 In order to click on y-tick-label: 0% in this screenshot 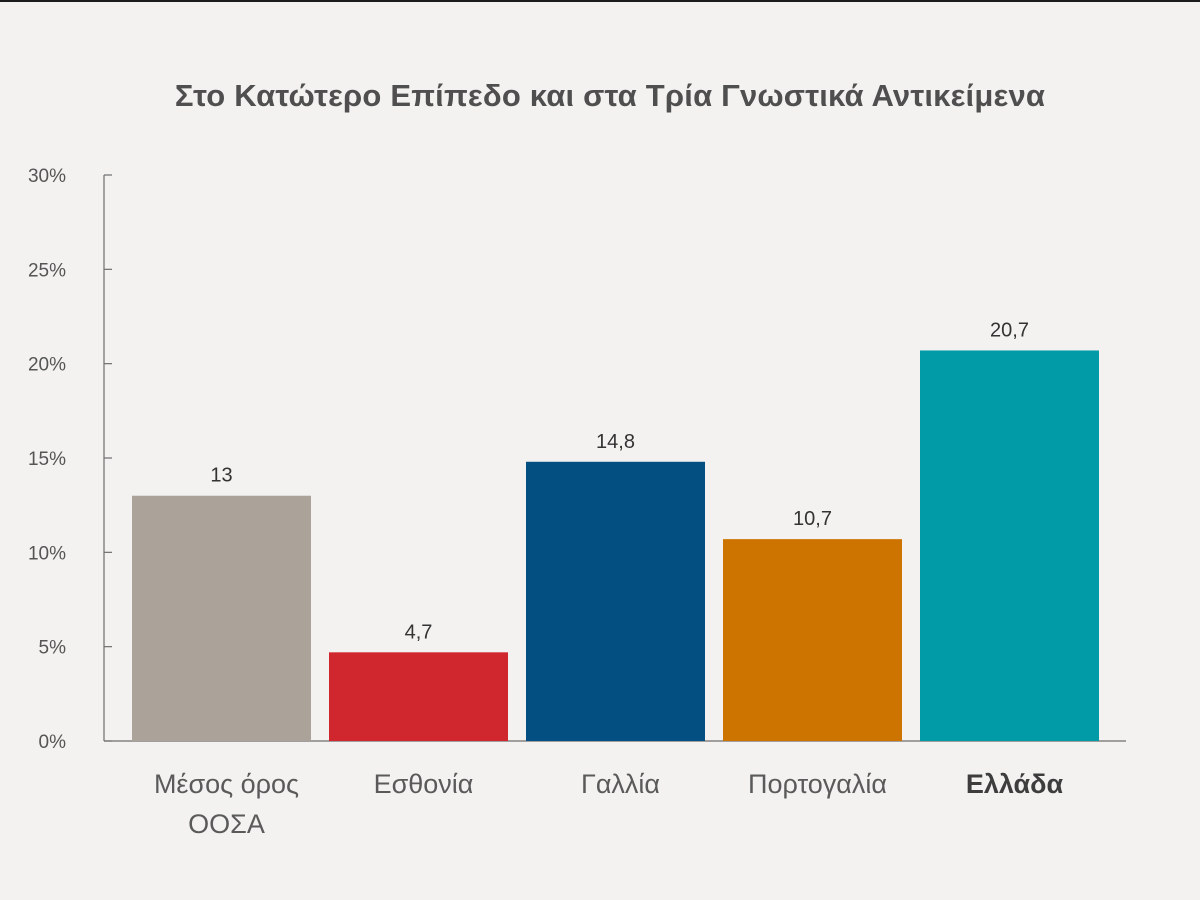, I will do `click(53, 742)`.